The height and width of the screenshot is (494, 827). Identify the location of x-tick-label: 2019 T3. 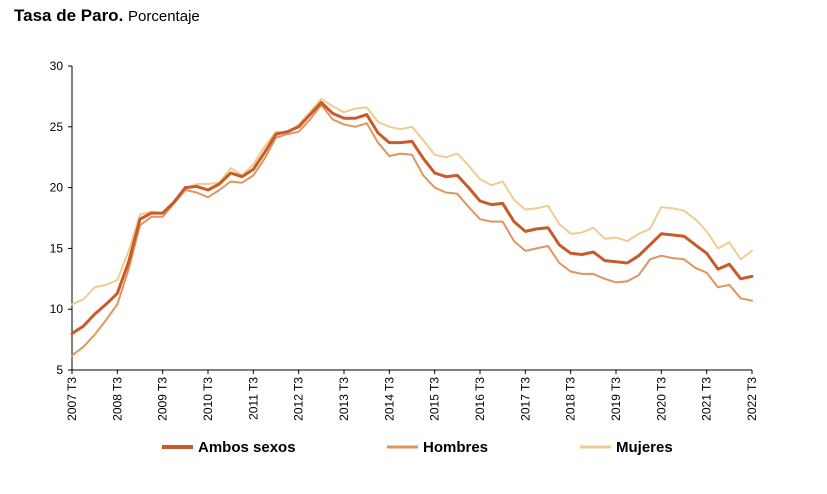
(616, 399).